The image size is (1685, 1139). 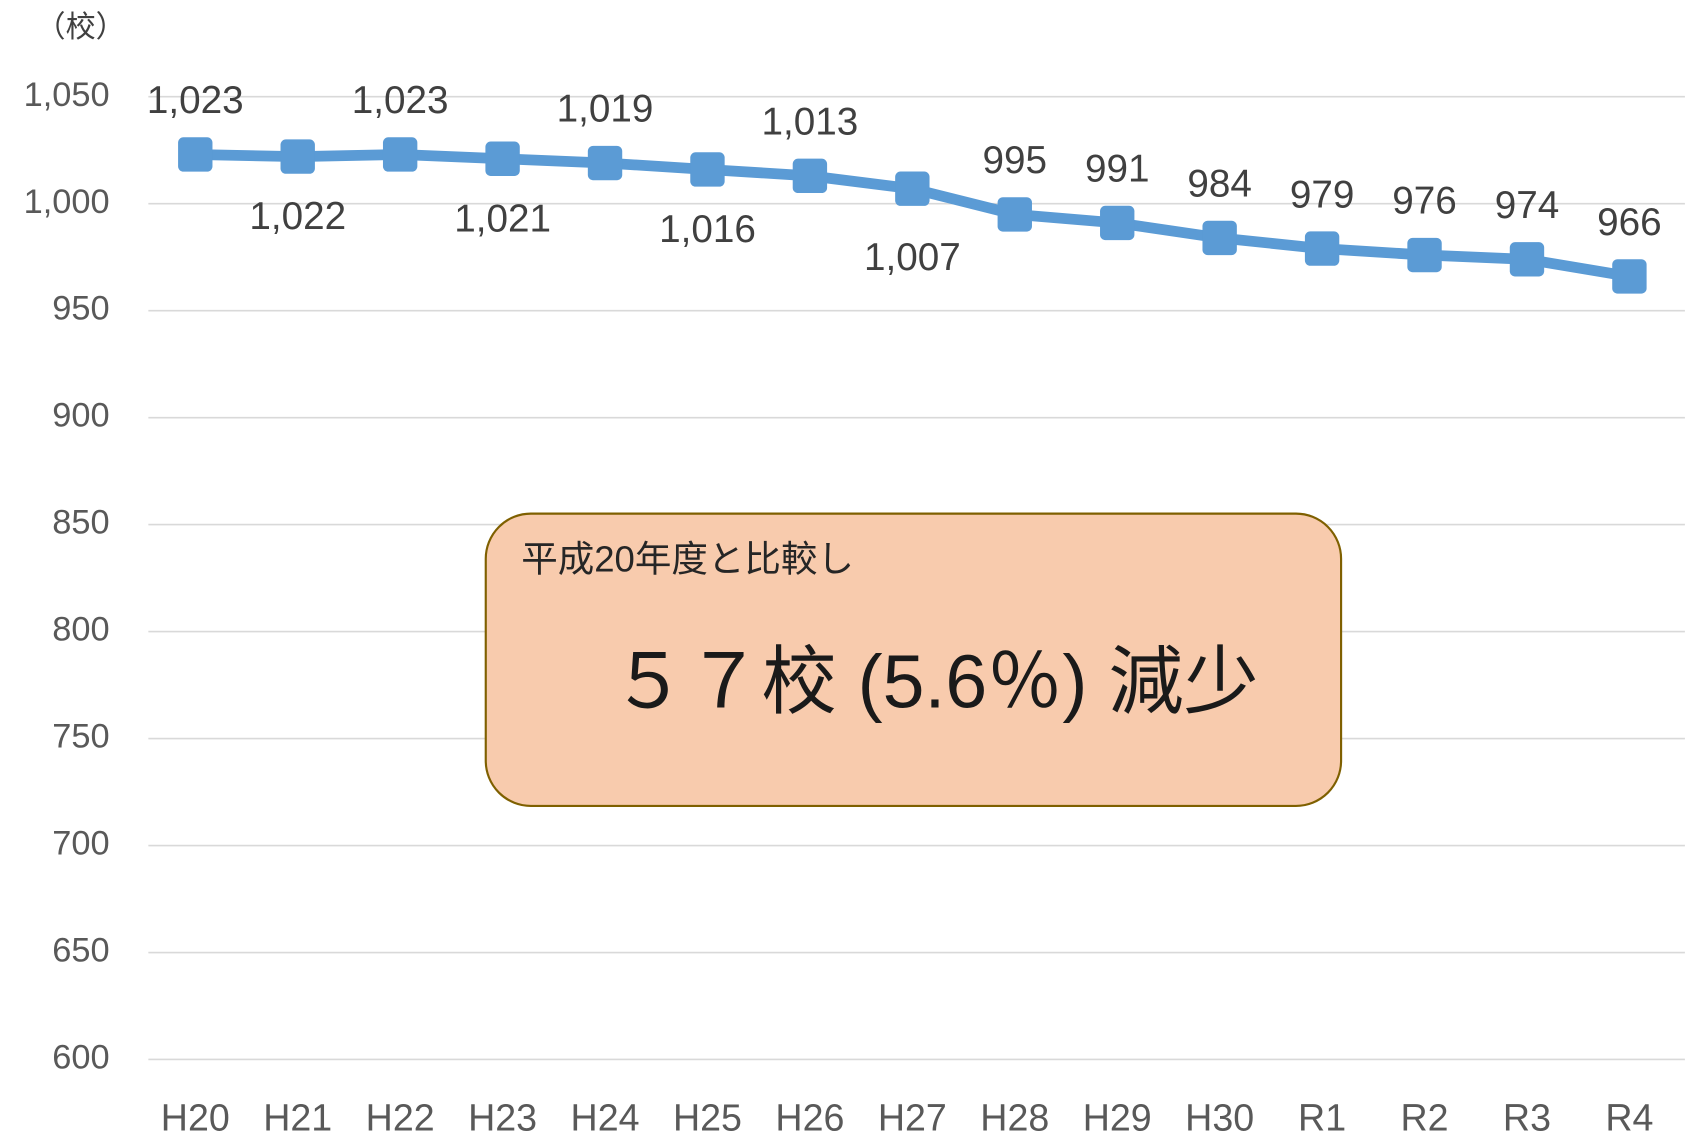 I want to click on y-axis-label: （校）, so click(x=81, y=27).